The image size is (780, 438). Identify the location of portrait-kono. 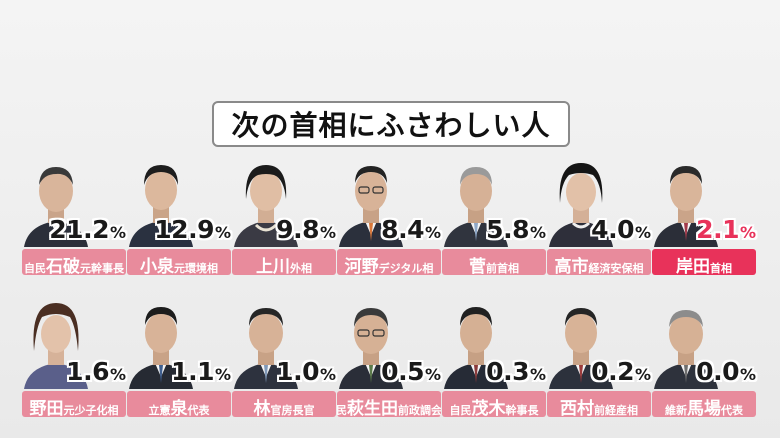
(371, 206).